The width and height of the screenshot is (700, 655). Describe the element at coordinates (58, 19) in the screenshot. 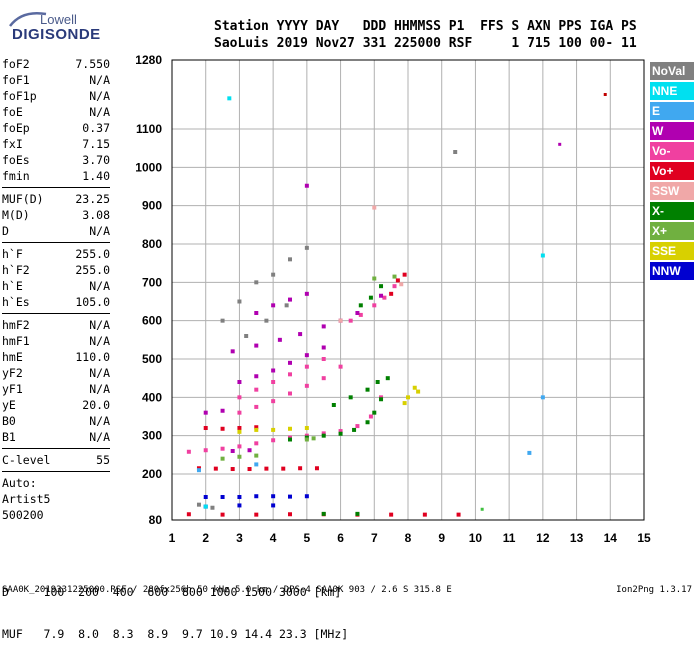

I see `logo-lowell: Lowell` at that location.